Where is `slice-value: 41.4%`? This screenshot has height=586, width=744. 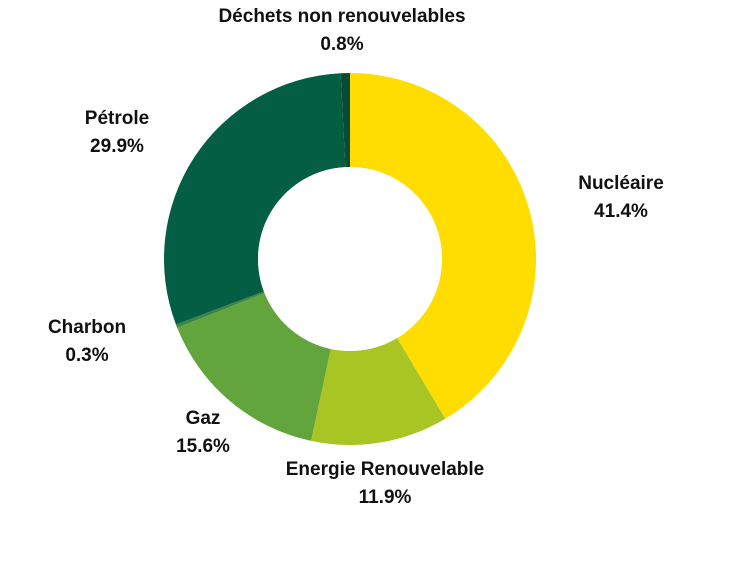
slice-value: 41.4% is located at coordinates (621, 211).